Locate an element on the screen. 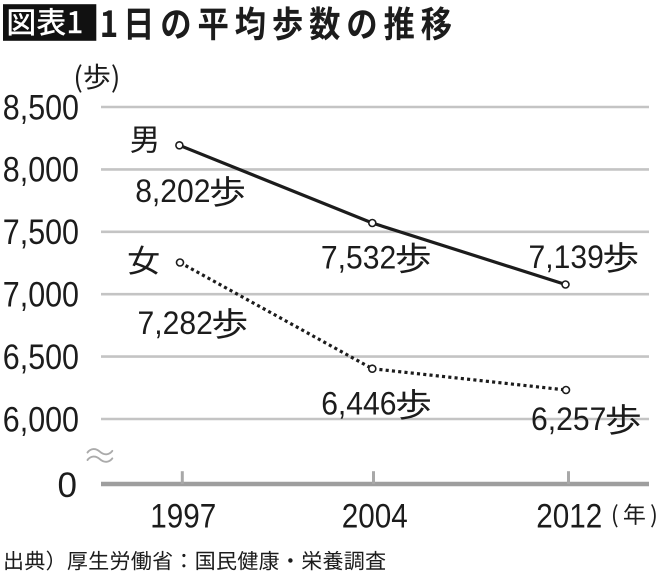  svg-text: 6,257 is located at coordinates (568, 419).